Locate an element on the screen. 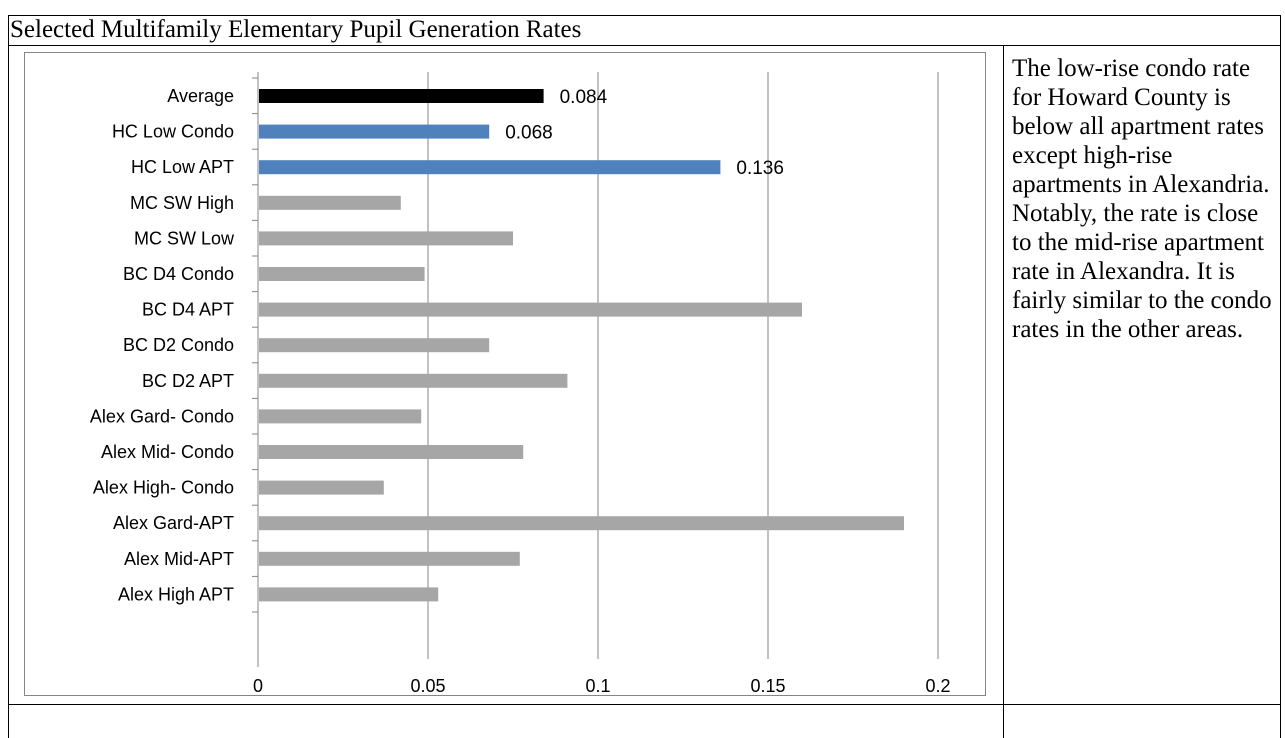  category-label: Average is located at coordinates (200, 96).